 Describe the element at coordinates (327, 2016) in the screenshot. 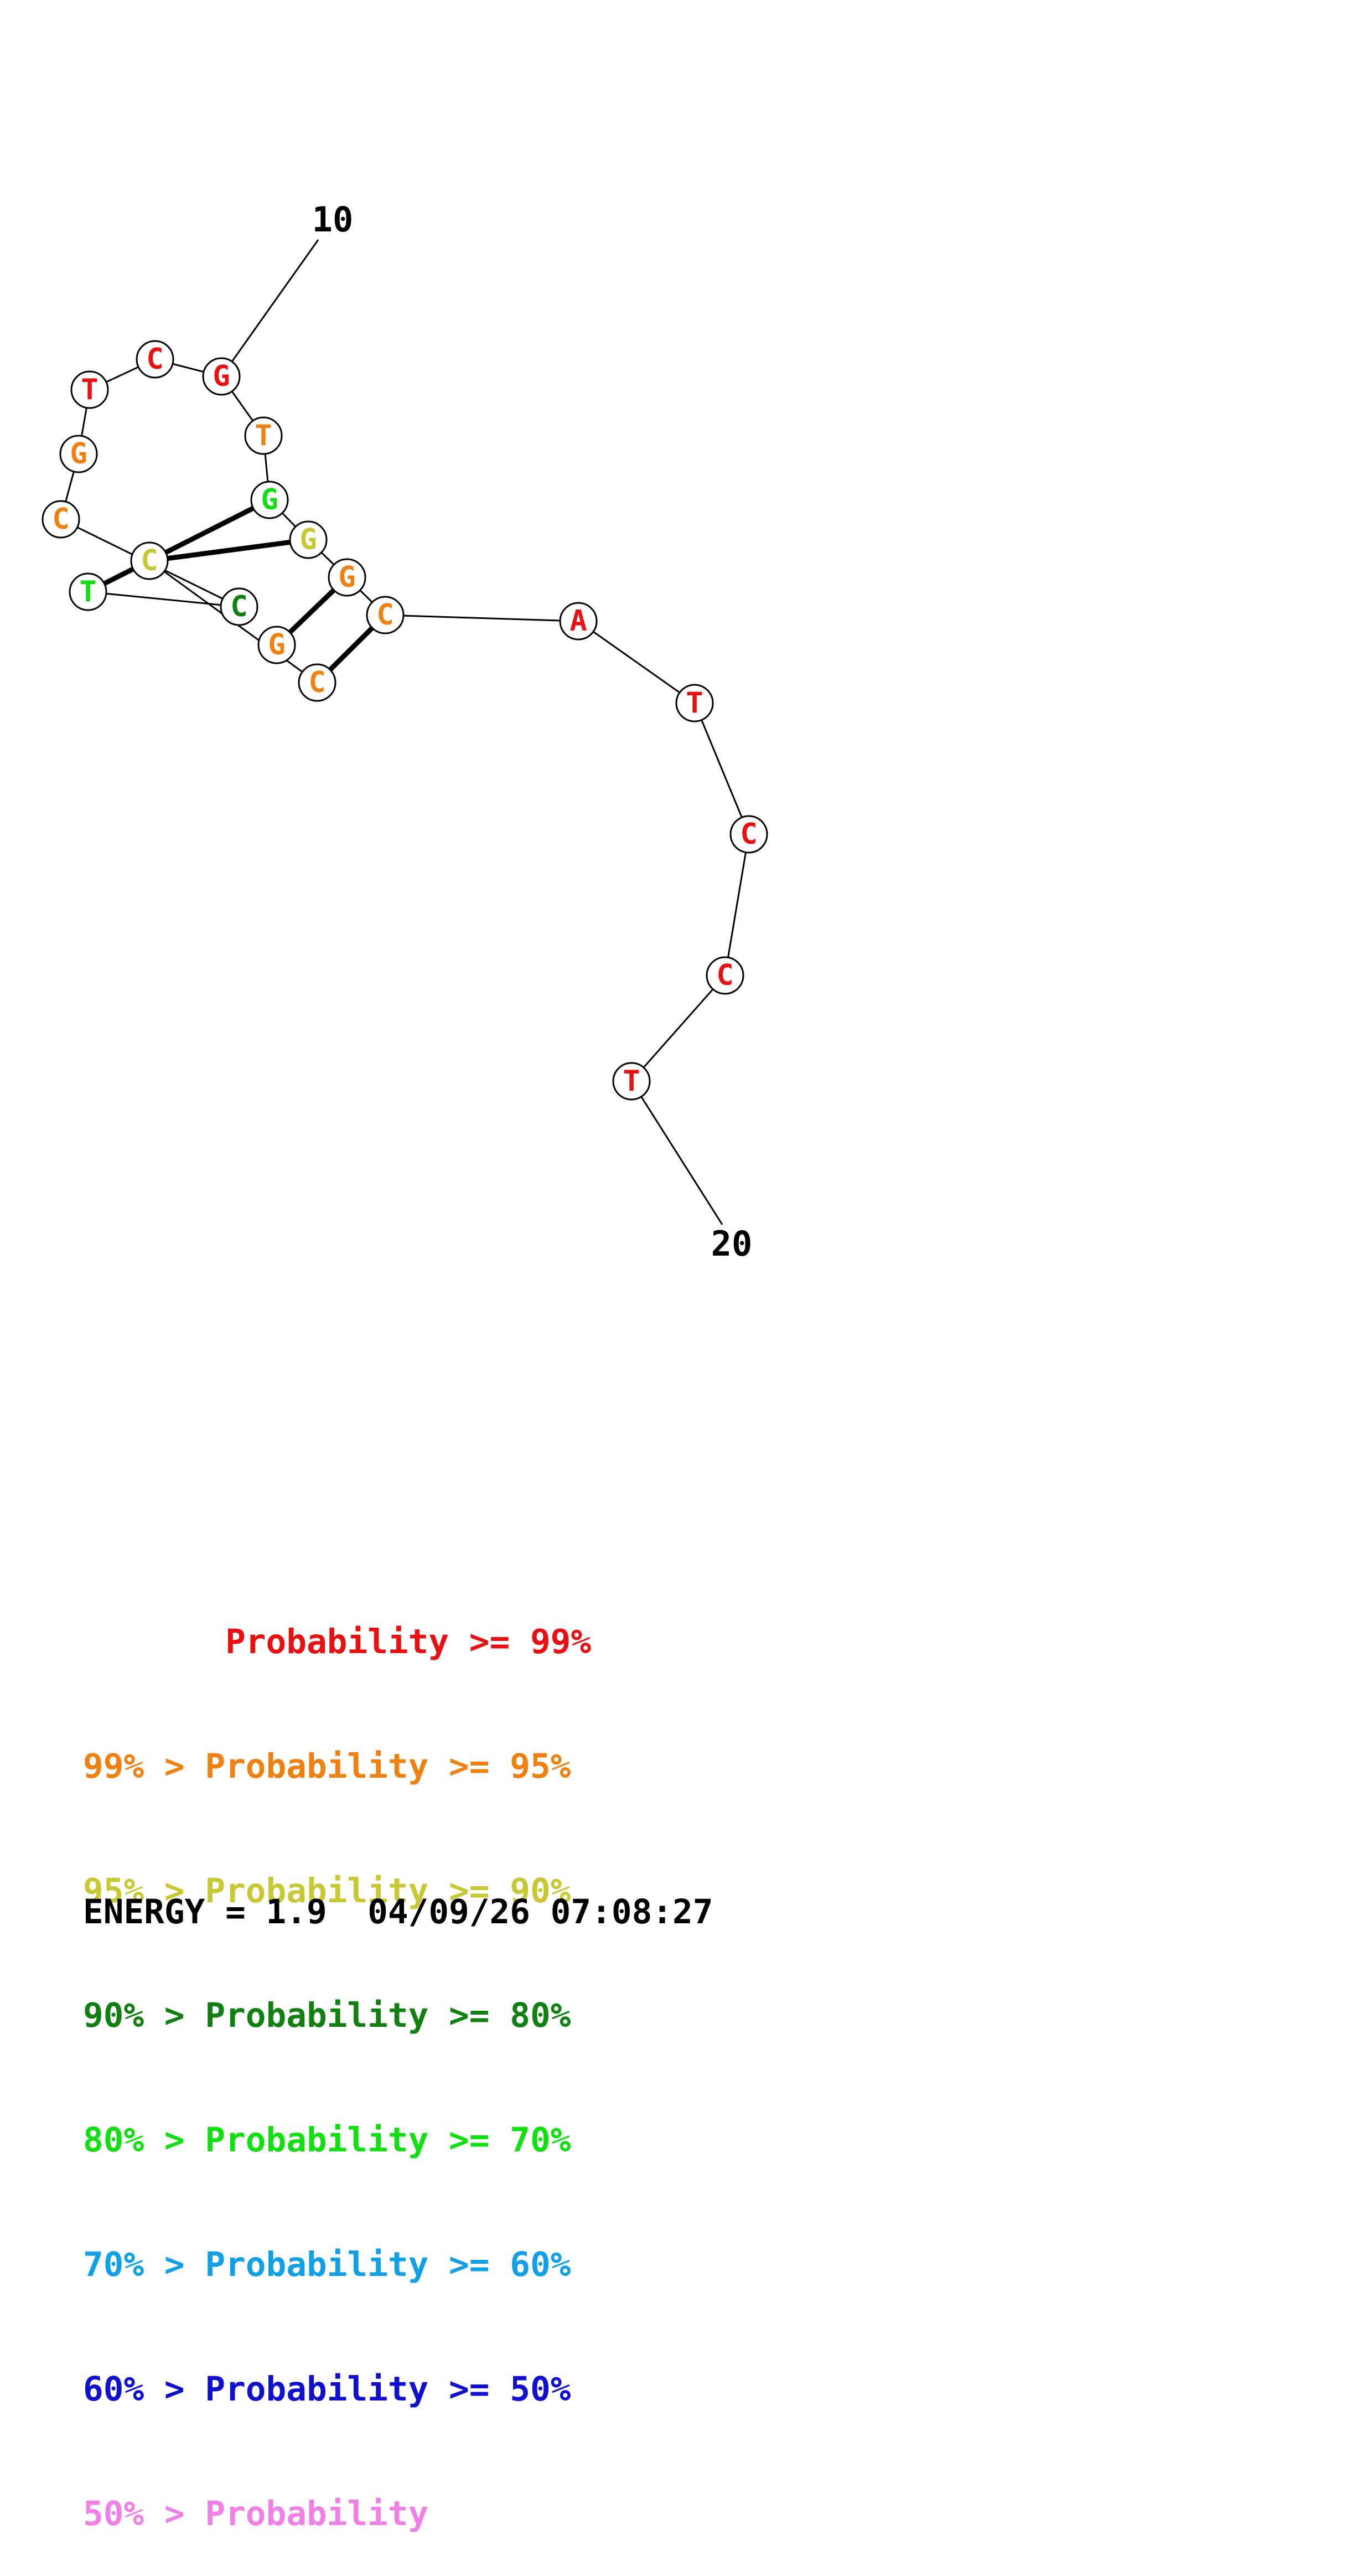

I see `legend-entry: 90% > Probability >= 80%` at that location.